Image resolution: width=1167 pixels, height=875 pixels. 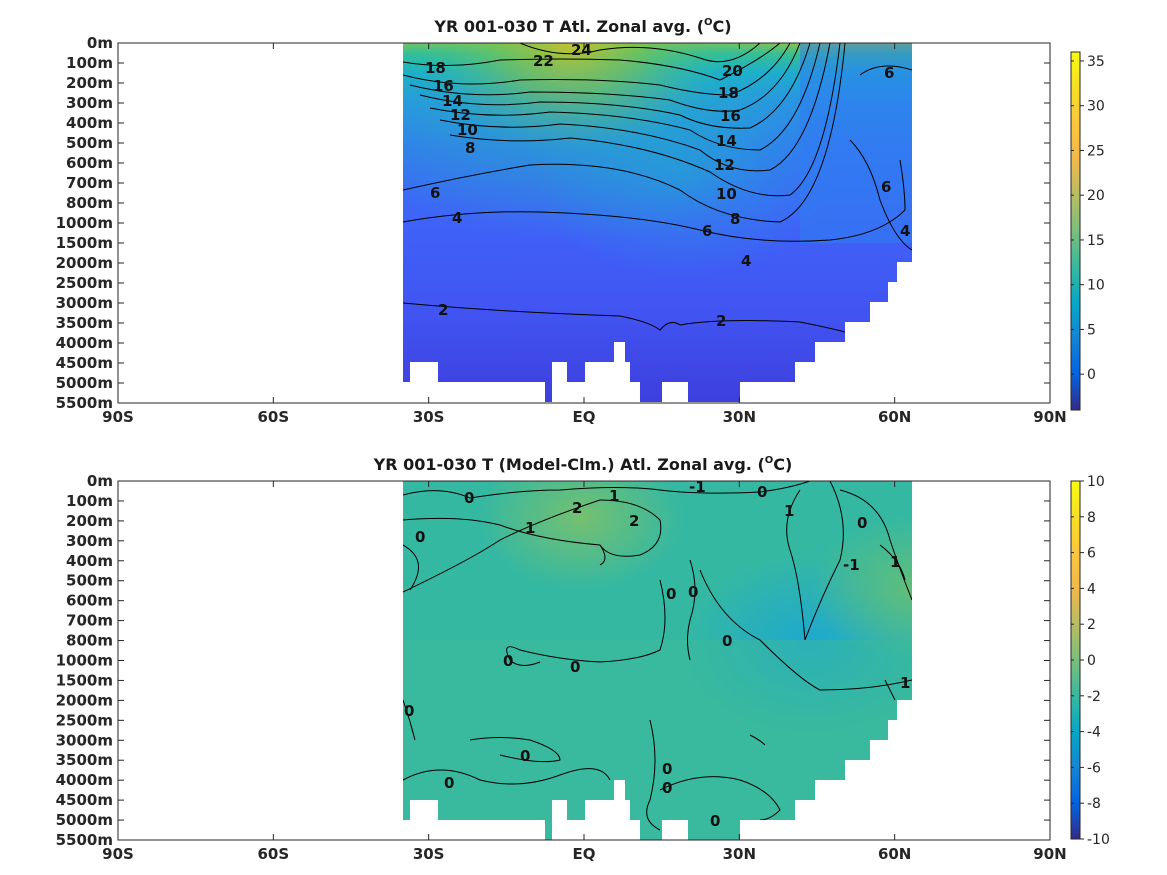 What do you see at coordinates (84, 840) in the screenshot?
I see `y-tick-label: 5500m` at bounding box center [84, 840].